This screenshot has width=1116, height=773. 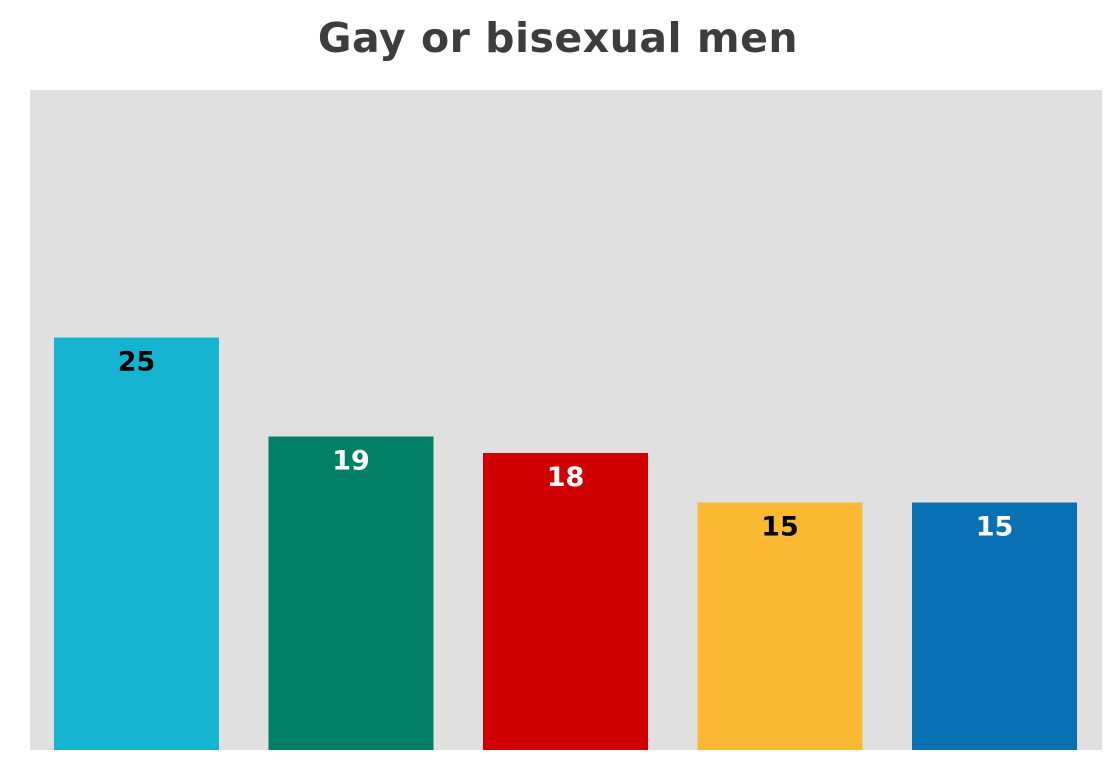 What do you see at coordinates (566, 477) in the screenshot?
I see `bar-value-label-3: 18` at bounding box center [566, 477].